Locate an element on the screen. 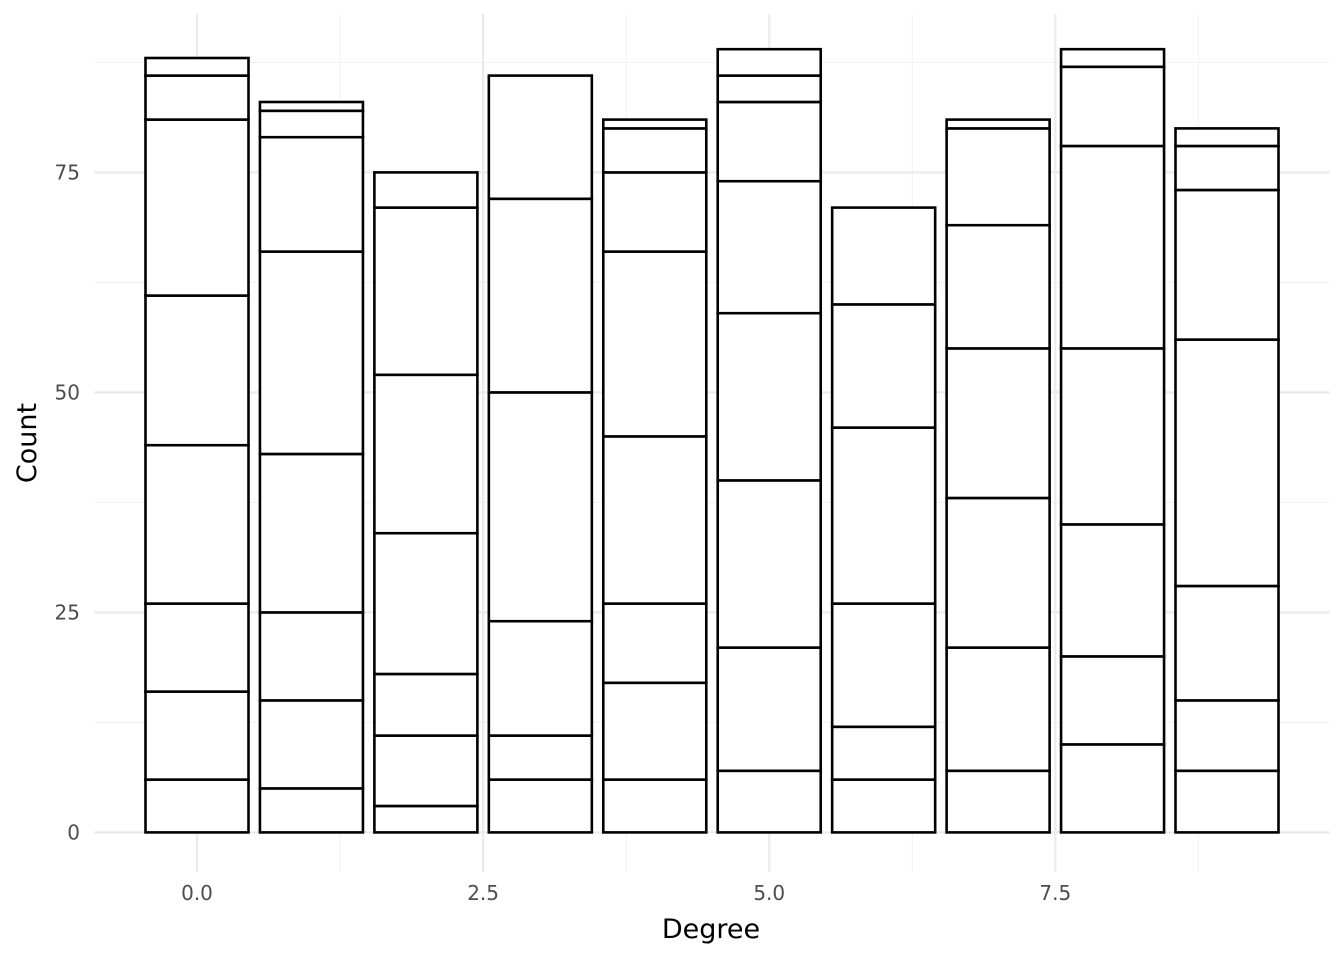 This screenshot has height=960, width=1344. x-tick-label: 0.0 is located at coordinates (197, 893).